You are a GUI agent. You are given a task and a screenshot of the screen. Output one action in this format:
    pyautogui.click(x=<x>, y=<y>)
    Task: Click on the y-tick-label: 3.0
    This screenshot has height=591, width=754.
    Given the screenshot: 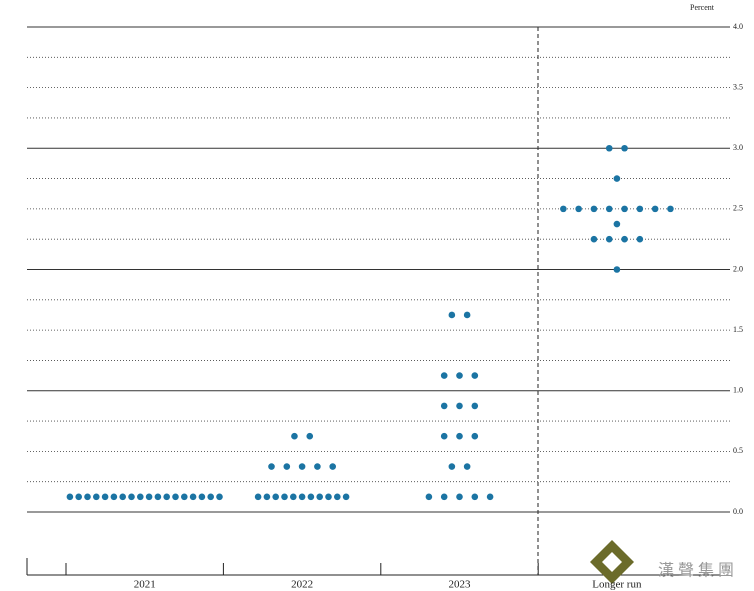 What is the action you would take?
    pyautogui.click(x=738, y=147)
    